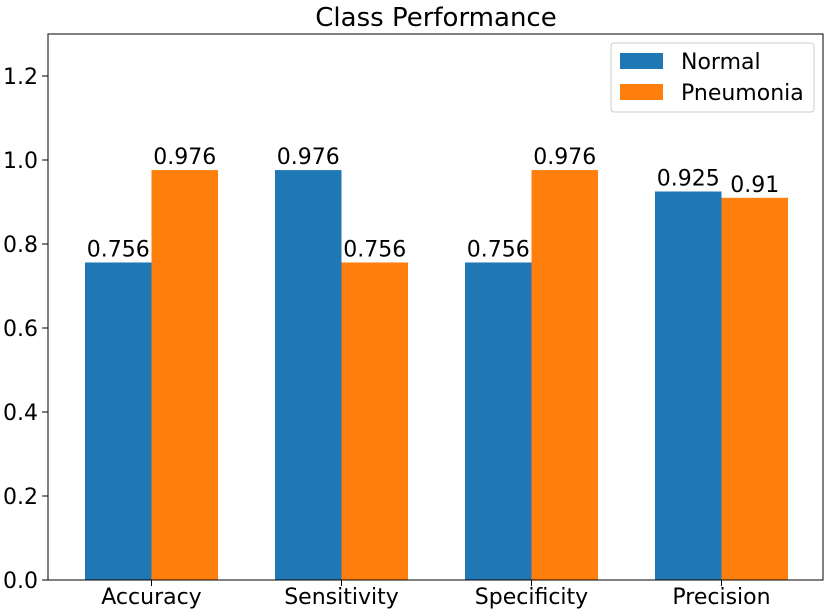 The width and height of the screenshot is (830, 614). I want to click on y-tick-label: 1.2, so click(20, 77).